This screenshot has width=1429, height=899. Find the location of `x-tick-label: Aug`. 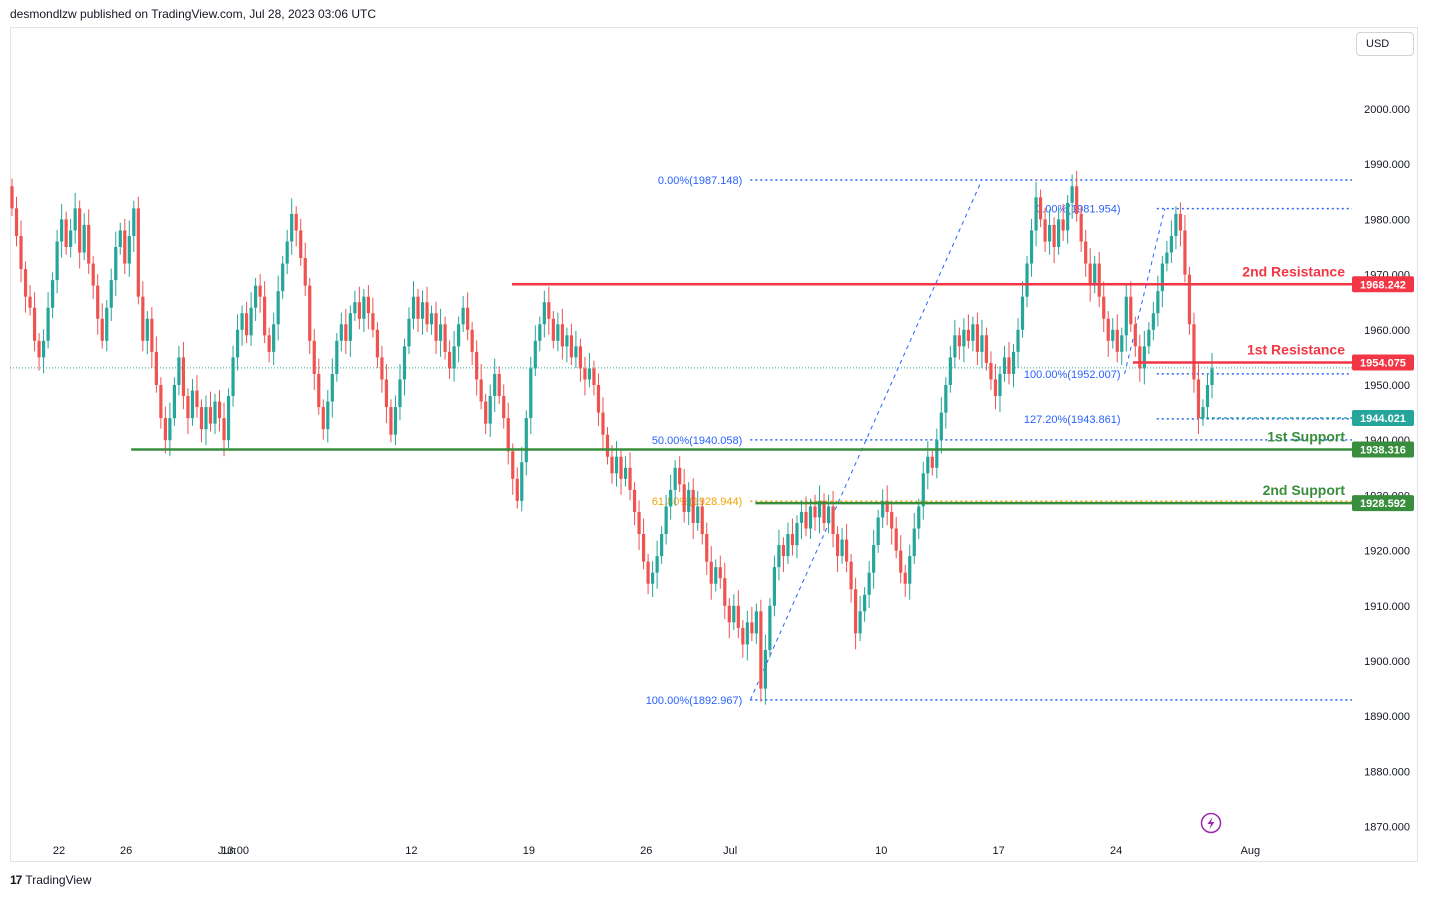

x-tick-label: Aug is located at coordinates (1251, 851).